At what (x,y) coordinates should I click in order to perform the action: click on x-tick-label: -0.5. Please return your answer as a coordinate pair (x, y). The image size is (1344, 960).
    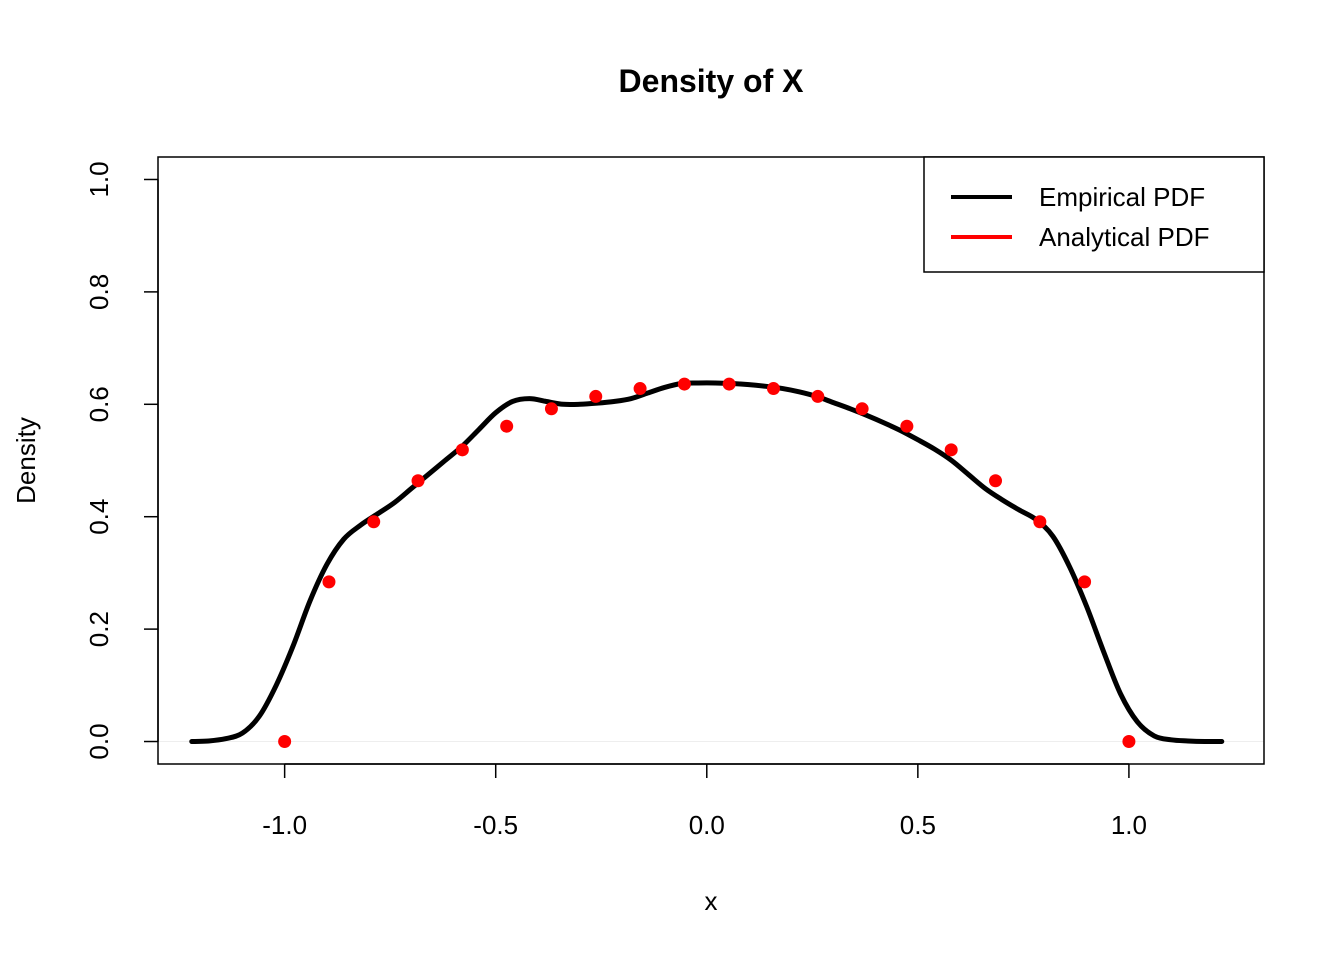
    Looking at the image, I should click on (495, 825).